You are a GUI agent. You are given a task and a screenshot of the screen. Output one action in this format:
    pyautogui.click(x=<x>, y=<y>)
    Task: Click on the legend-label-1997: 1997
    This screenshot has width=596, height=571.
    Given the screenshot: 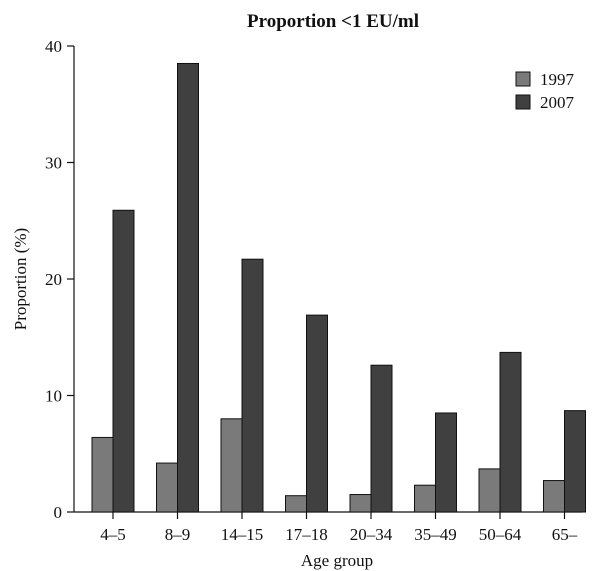 What is the action you would take?
    pyautogui.click(x=557, y=79)
    